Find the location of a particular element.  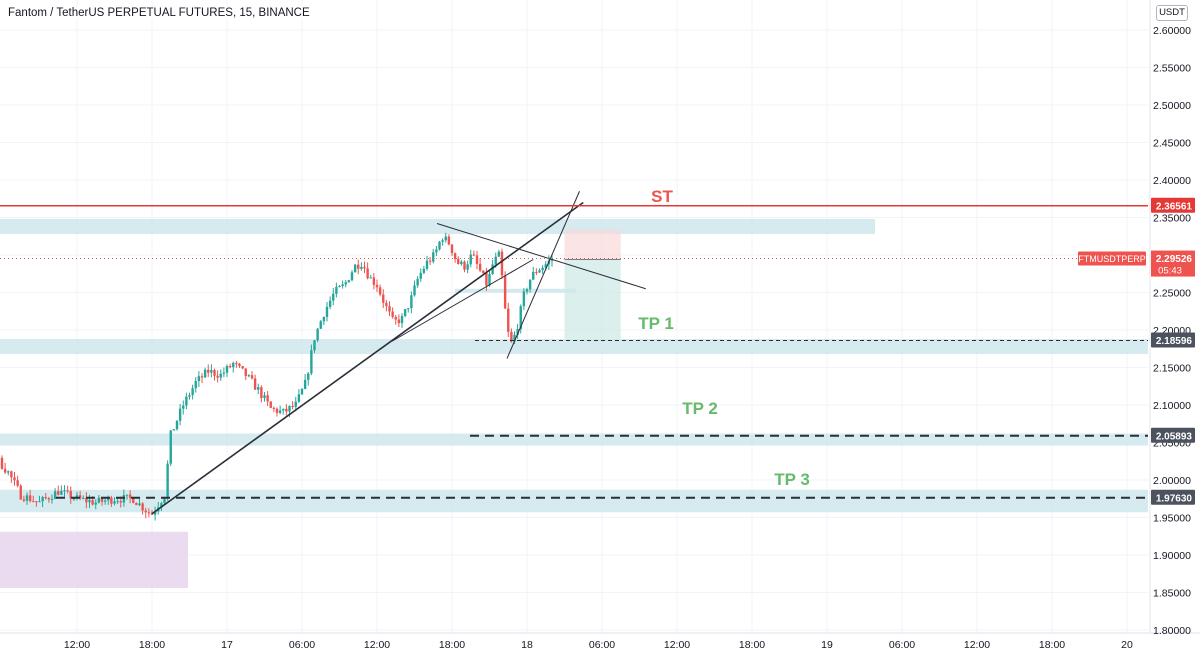

price-tick-label: 1.80000 is located at coordinates (1172, 631).